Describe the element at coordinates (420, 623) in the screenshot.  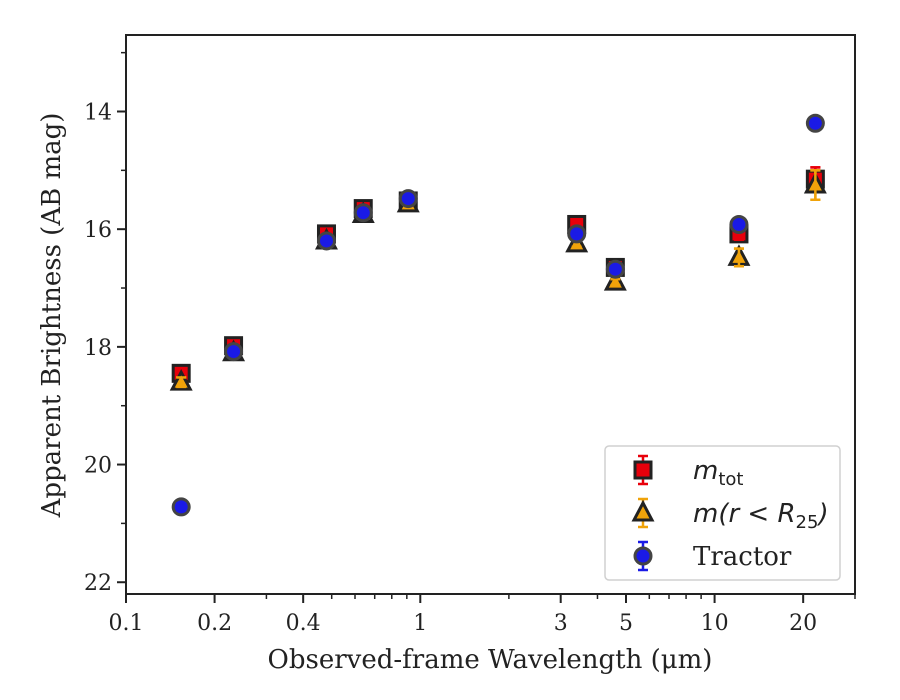
I see `x-tick-label: 1` at that location.